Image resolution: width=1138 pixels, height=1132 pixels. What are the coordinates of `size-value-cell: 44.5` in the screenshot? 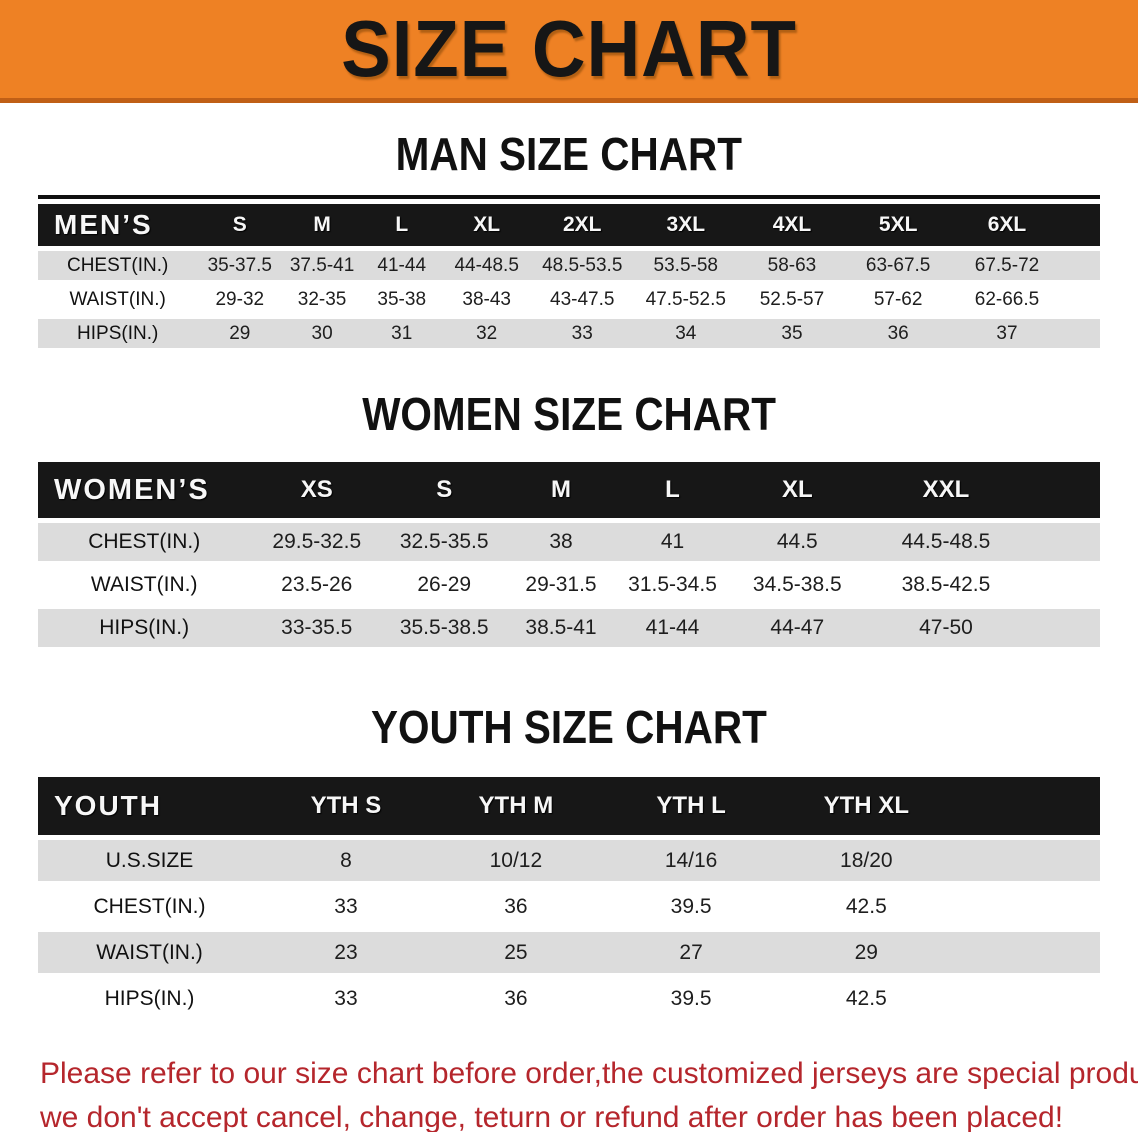 It's located at (797, 542).